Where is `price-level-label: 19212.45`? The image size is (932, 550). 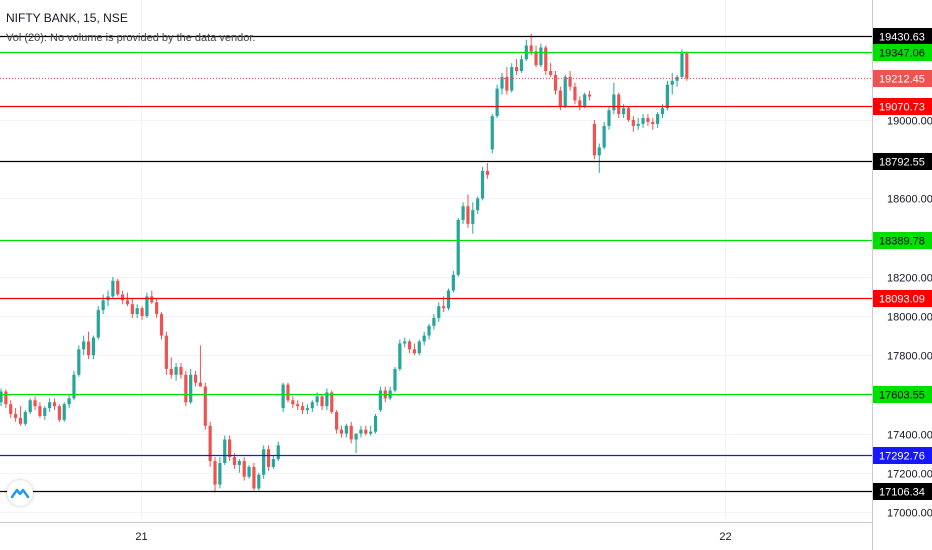 price-level-label: 19212.45 is located at coordinates (902, 80).